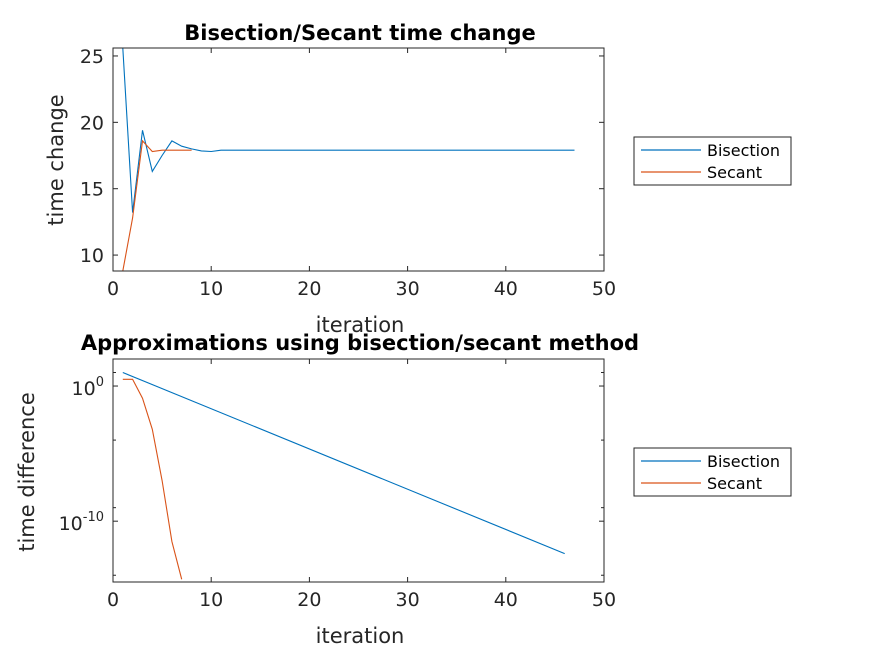 This screenshot has height=656, width=874. I want to click on y-tick-label: 20, so click(92, 123).